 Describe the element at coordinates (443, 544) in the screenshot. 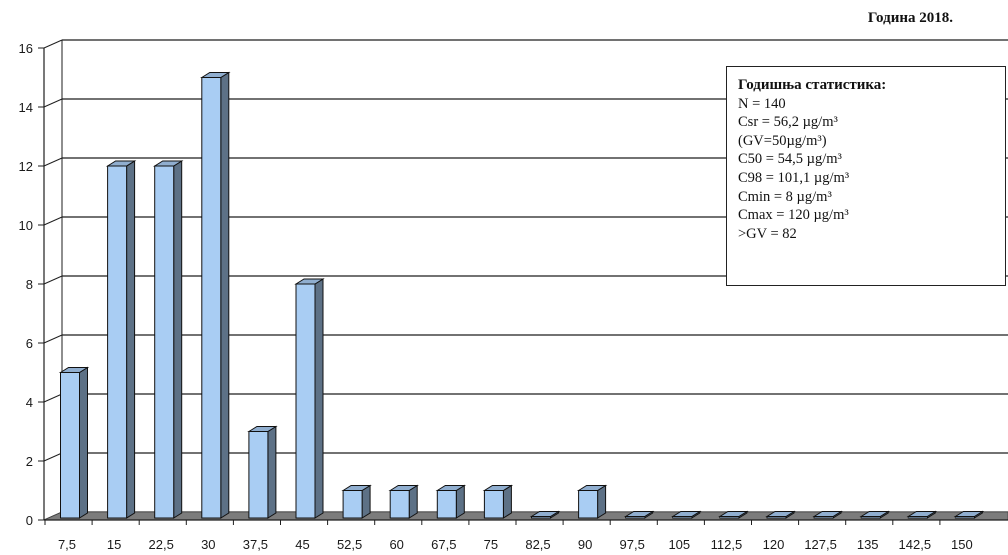

I see `x-tick-label: 67,5` at that location.